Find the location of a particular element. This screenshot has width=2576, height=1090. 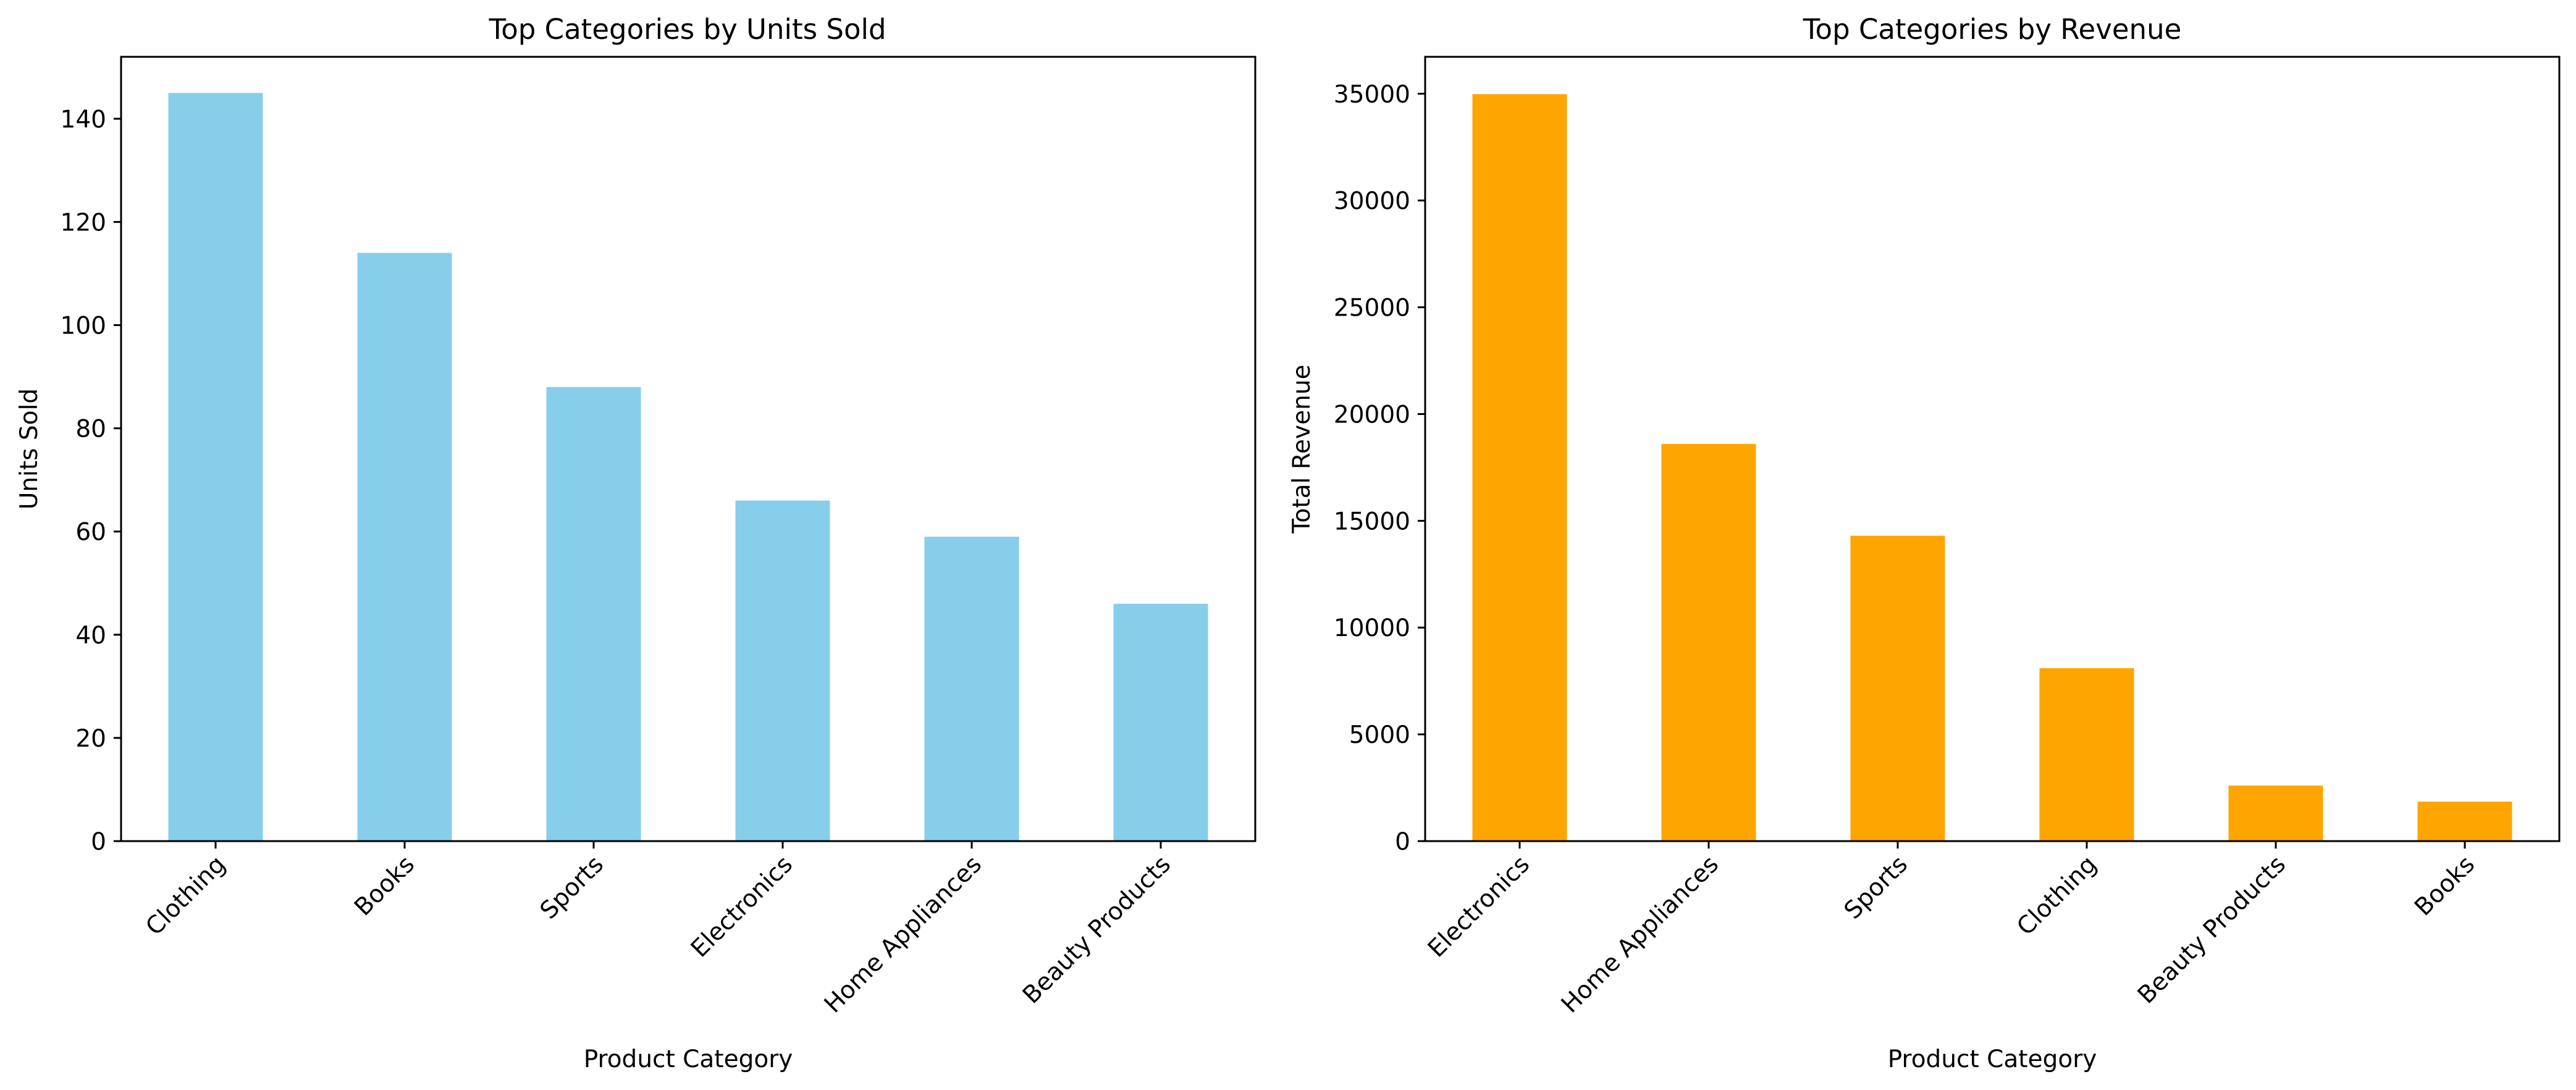

y-tick-label: 10000 is located at coordinates (1372, 628).